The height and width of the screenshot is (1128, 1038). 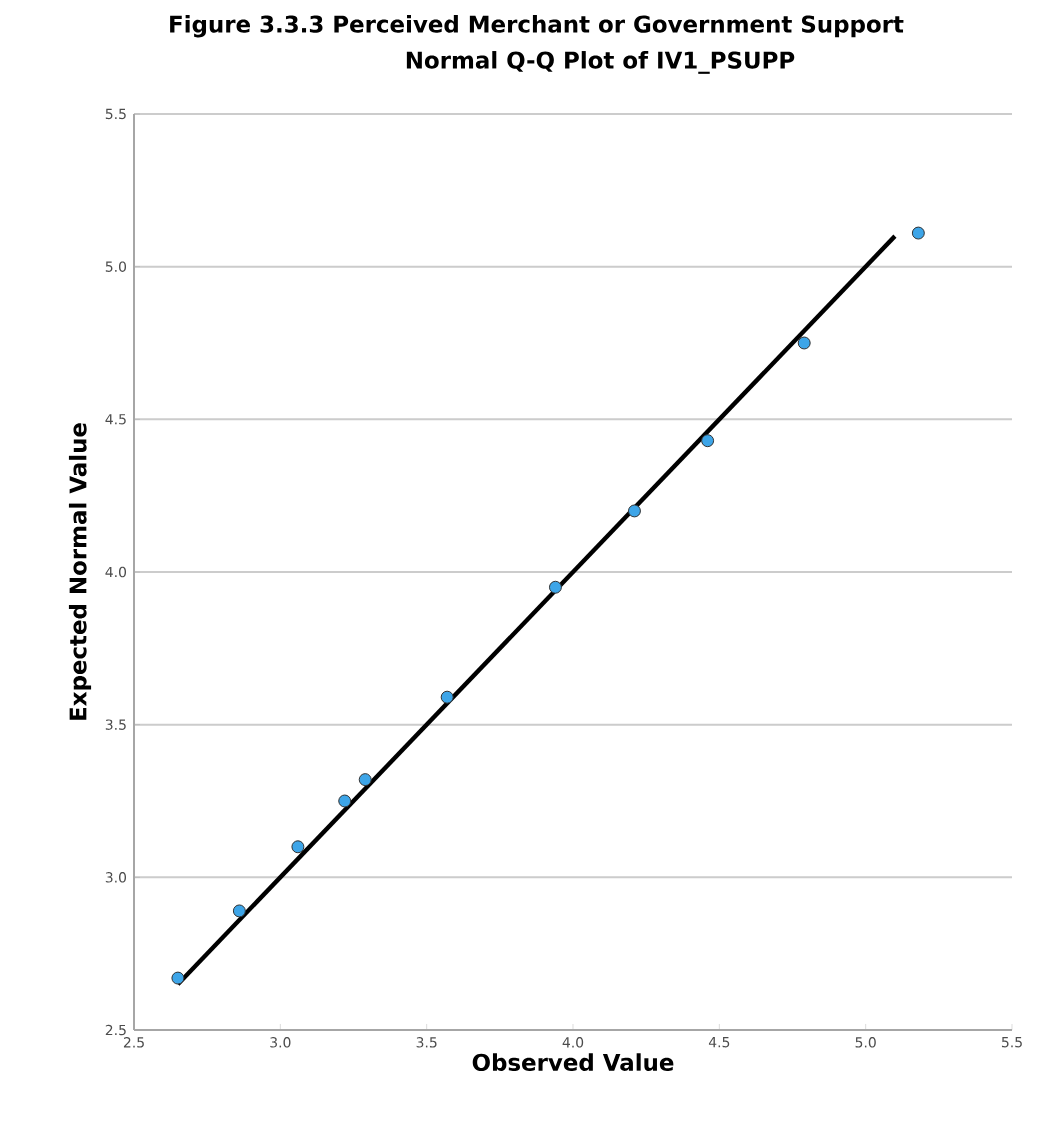 What do you see at coordinates (573, 1062) in the screenshot?
I see `x-axis-title: Observed Value` at bounding box center [573, 1062].